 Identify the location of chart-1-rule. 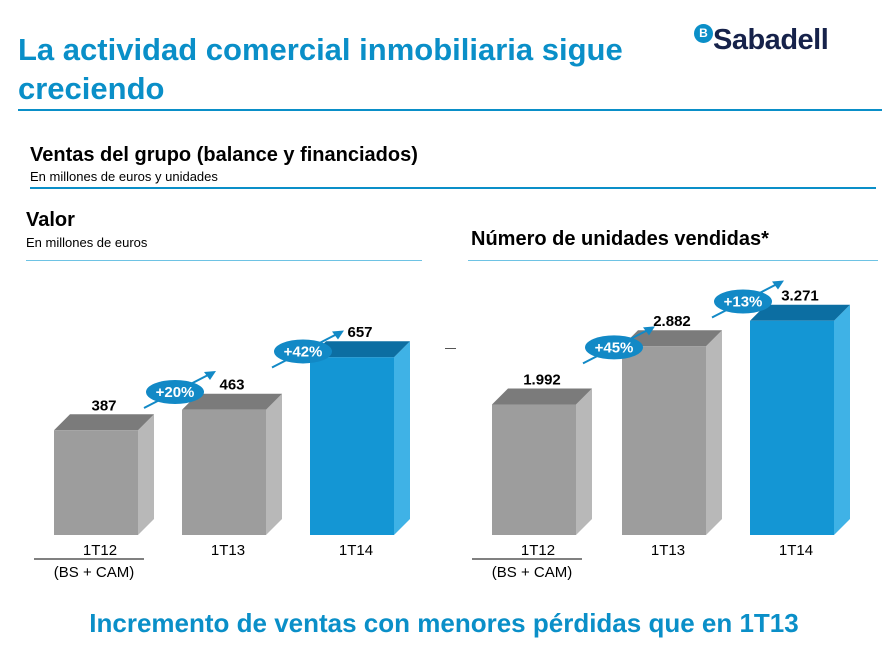
(224, 260).